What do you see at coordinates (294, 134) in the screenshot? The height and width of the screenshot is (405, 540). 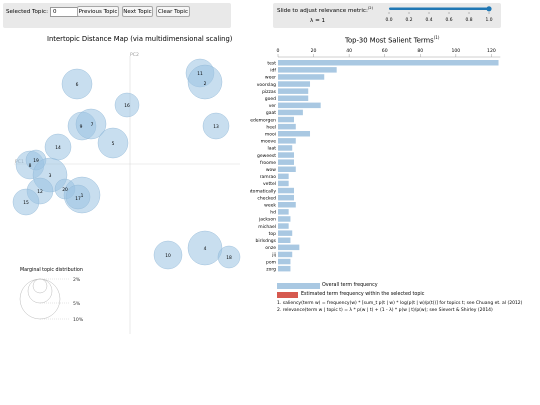 I see `term-bar-mooi` at bounding box center [294, 134].